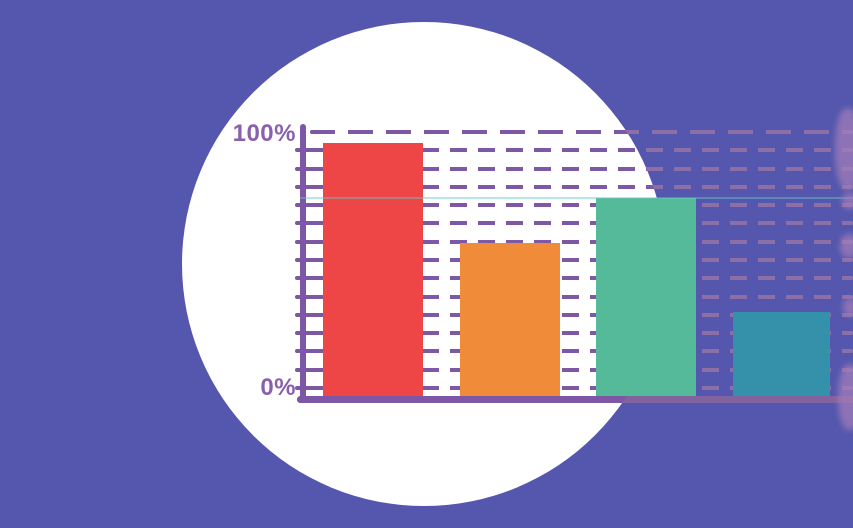 This screenshot has width=853, height=528. Describe the element at coordinates (303, 263) in the screenshot. I see `y-axis` at that location.